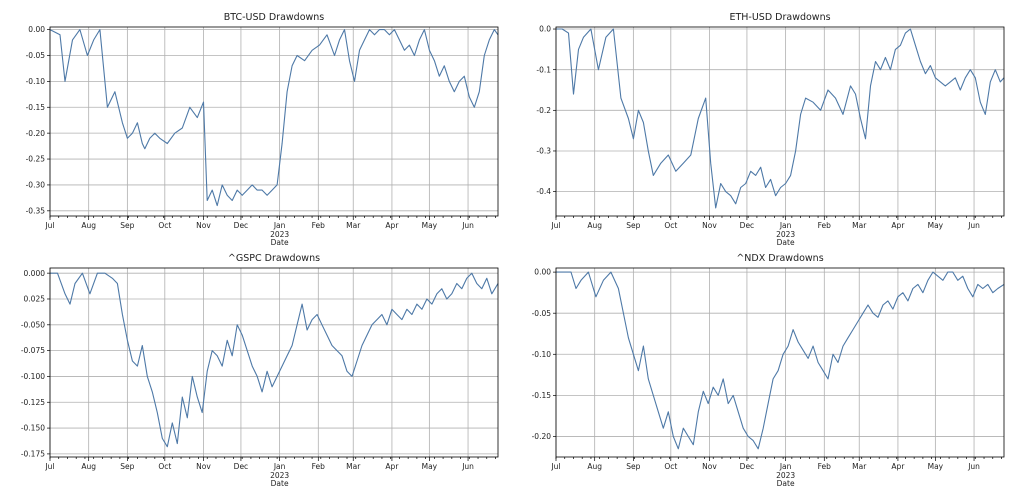 This screenshot has width=1013, height=493. I want to click on chart-title: BTC-USD Drawdowns, so click(274, 17).